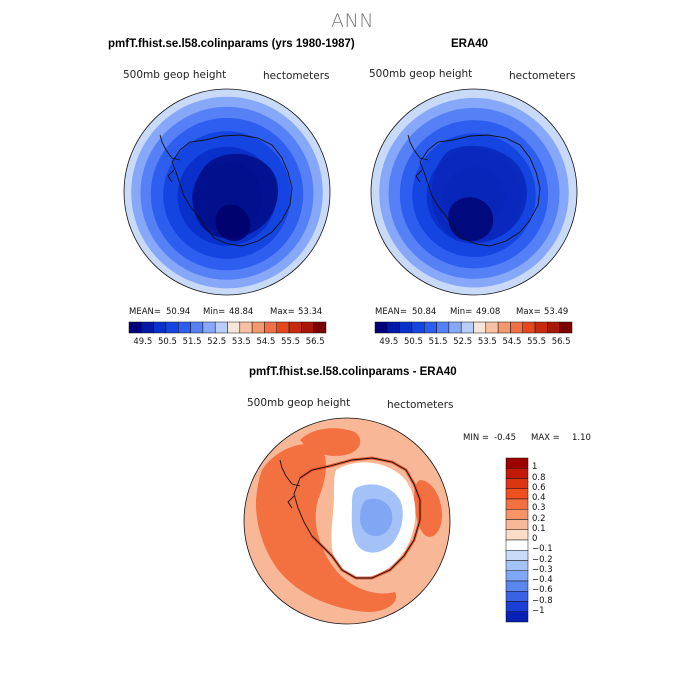 The image size is (700, 700). Describe the element at coordinates (488, 312) in the screenshot. I see `panel2-min-value: 49.08` at that location.